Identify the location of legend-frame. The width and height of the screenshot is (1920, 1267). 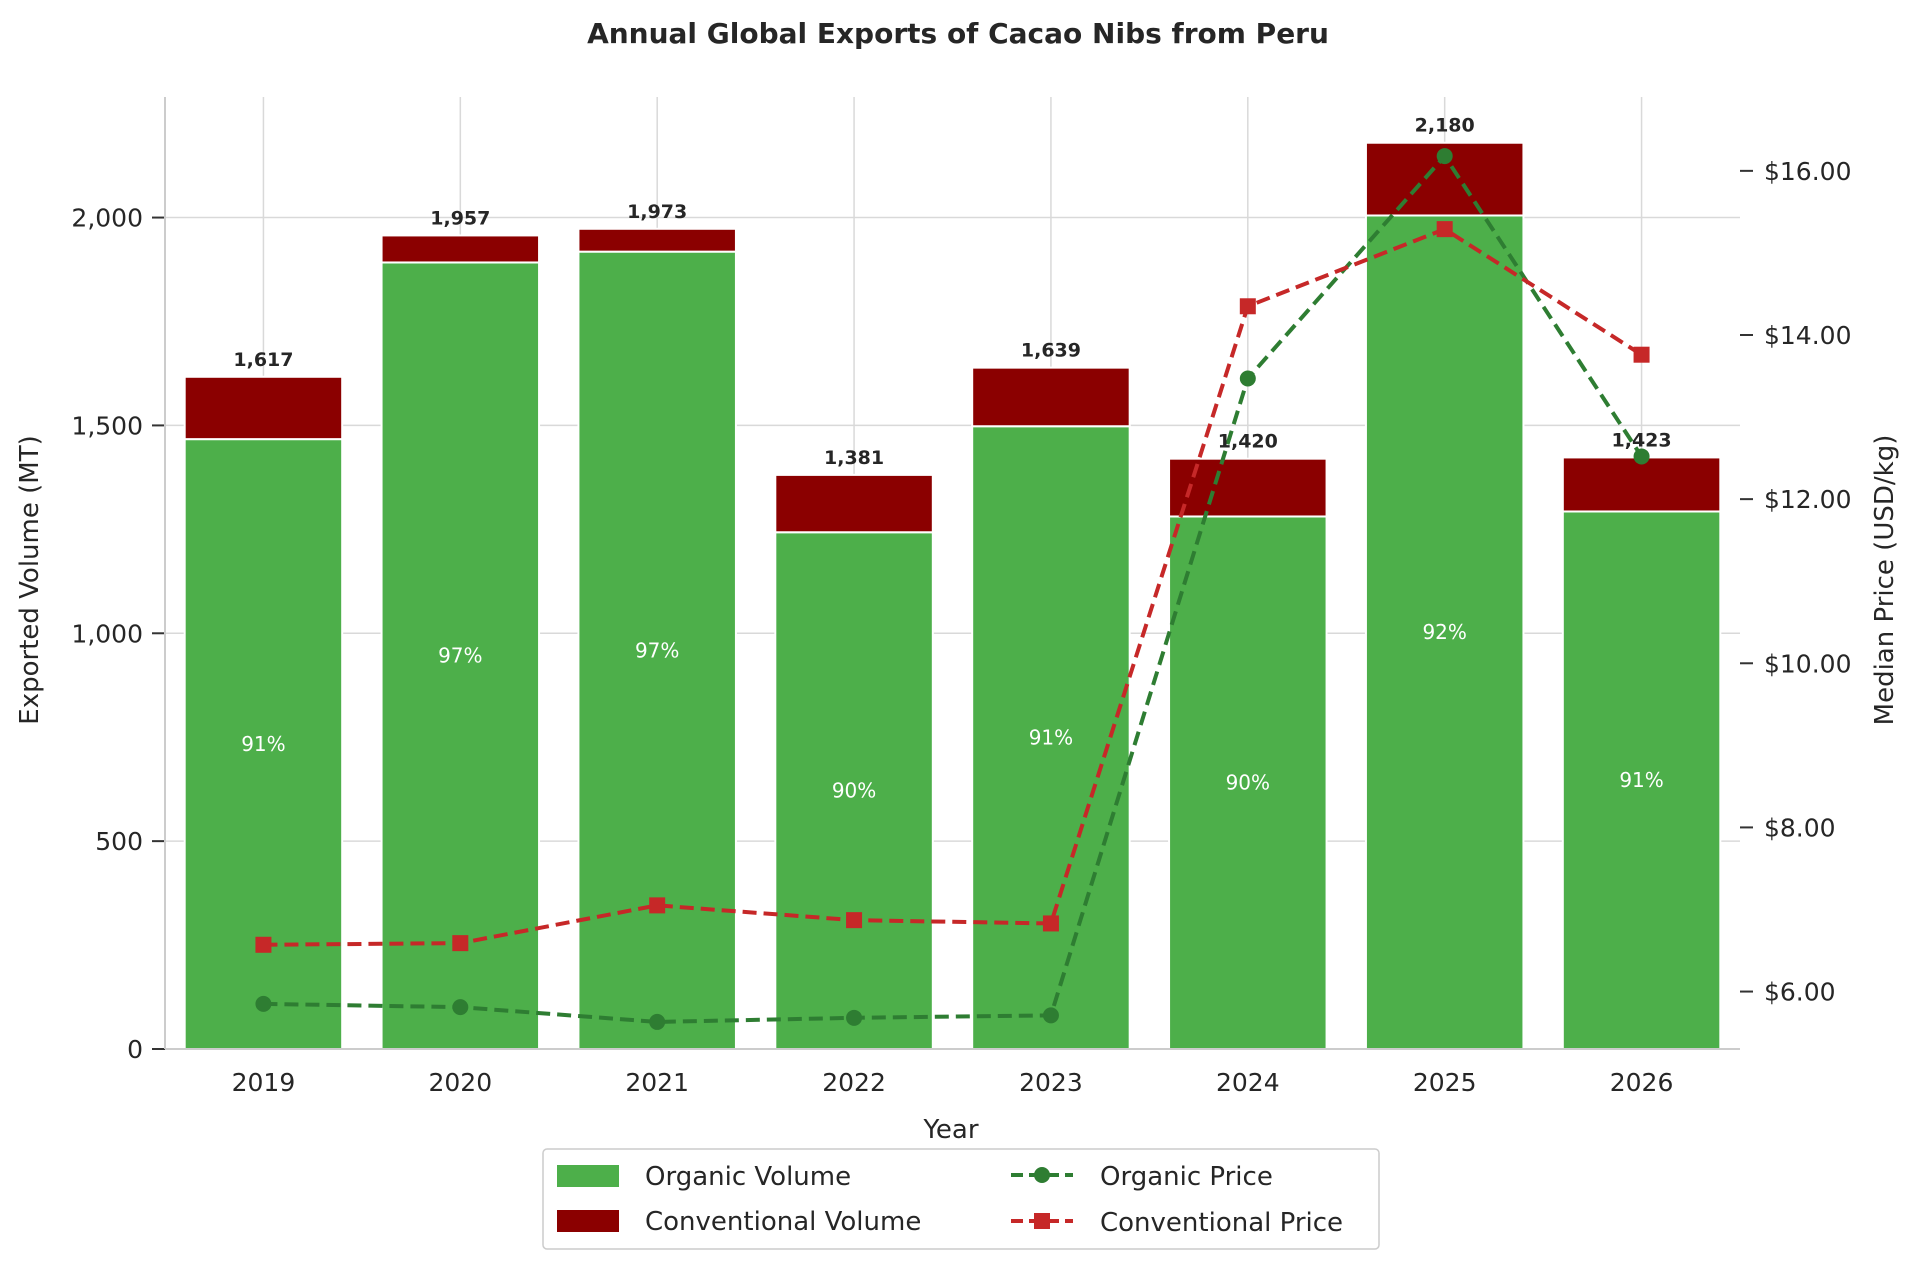
(961, 1199).